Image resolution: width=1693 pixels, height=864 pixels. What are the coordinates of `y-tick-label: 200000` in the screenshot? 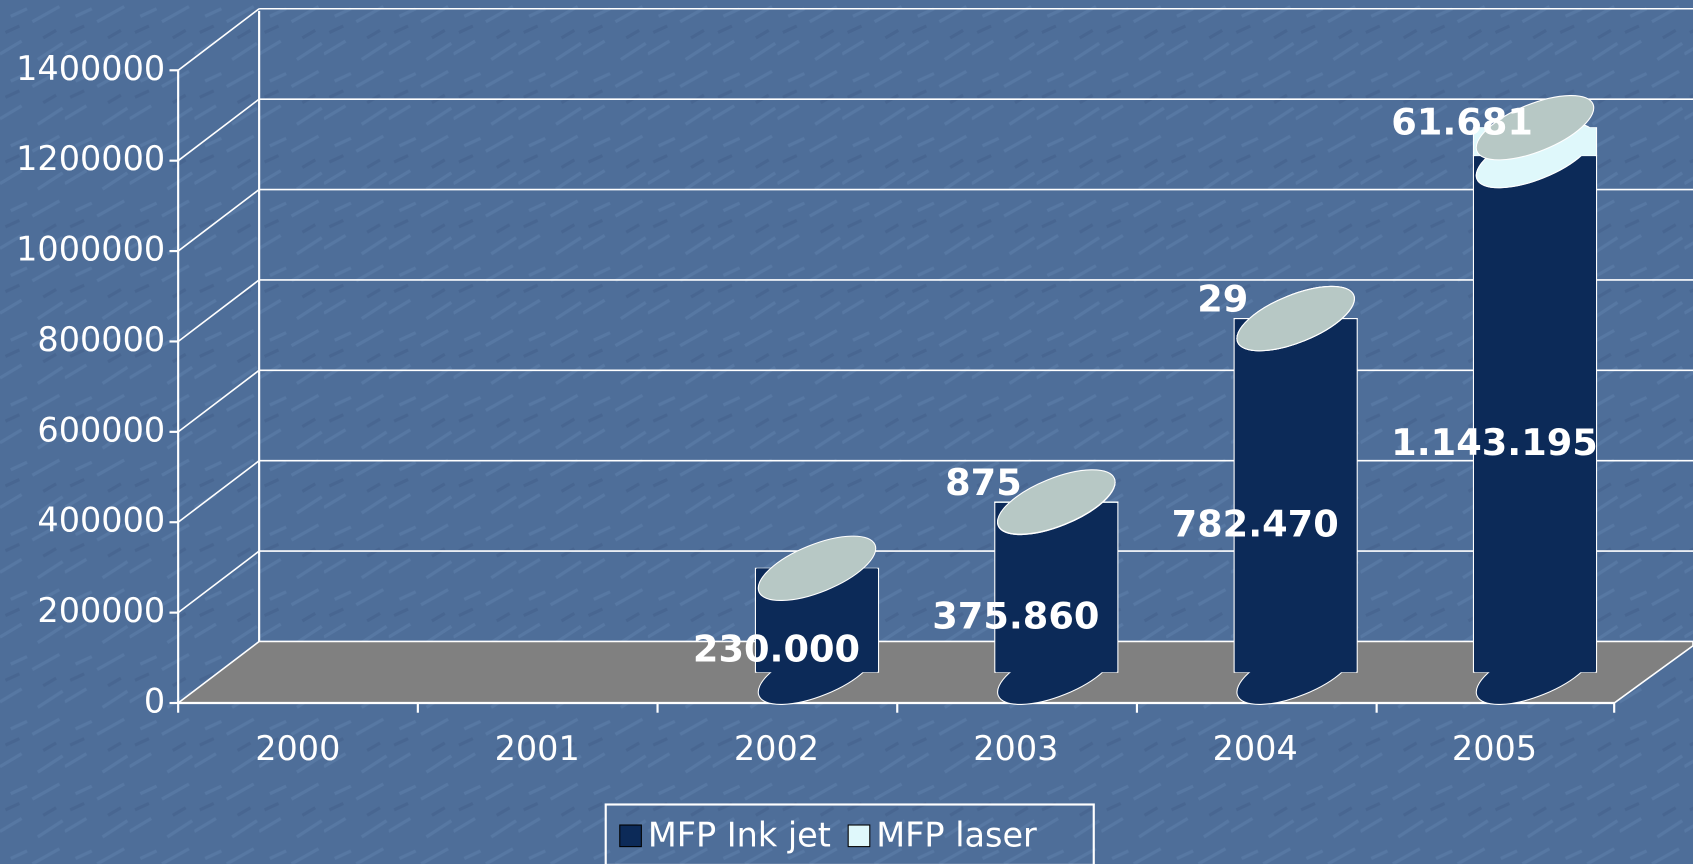 It's located at (101, 610).